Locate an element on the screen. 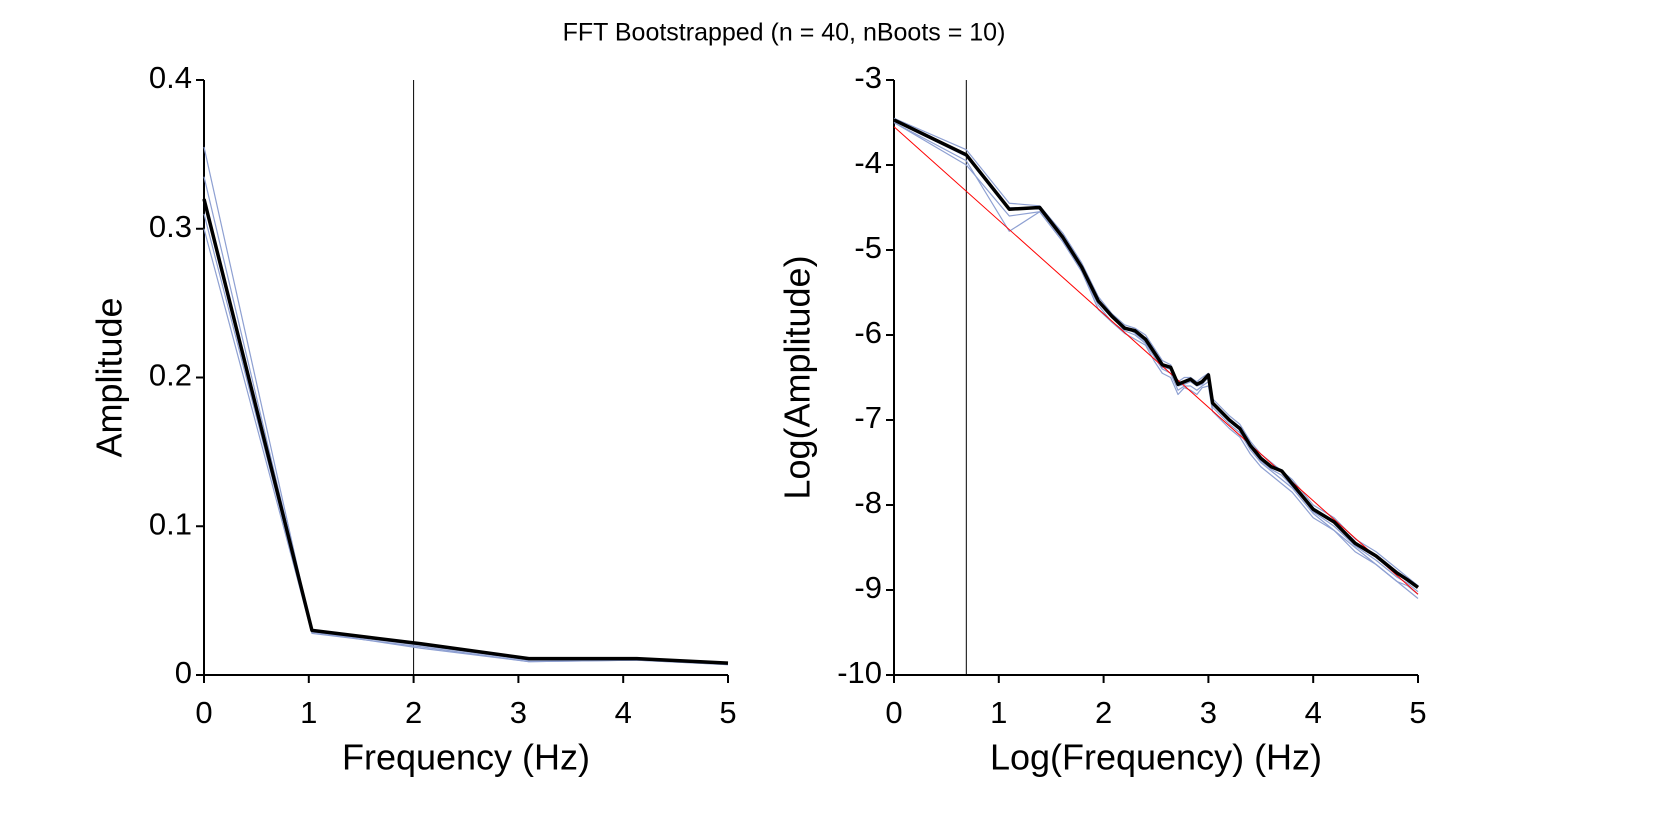 This screenshot has width=1667, height=833. y-tick-label: 0.2 is located at coordinates (170, 375).